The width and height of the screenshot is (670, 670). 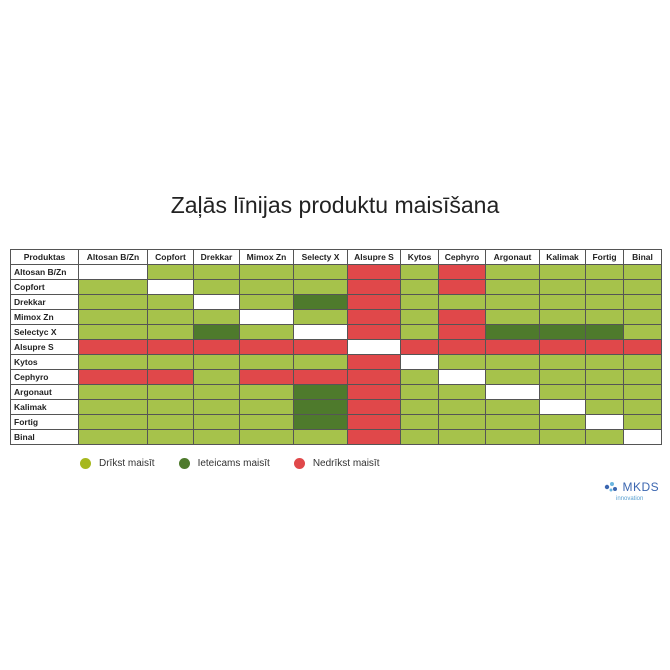 I want to click on column-header: Binal, so click(x=642, y=257).